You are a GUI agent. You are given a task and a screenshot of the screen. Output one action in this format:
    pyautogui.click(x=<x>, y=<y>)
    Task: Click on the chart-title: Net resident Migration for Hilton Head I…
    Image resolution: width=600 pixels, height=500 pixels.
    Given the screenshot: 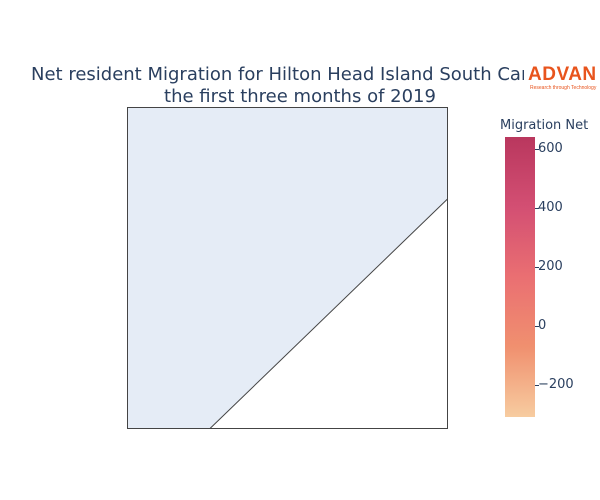 What is the action you would take?
    pyautogui.click(x=300, y=86)
    